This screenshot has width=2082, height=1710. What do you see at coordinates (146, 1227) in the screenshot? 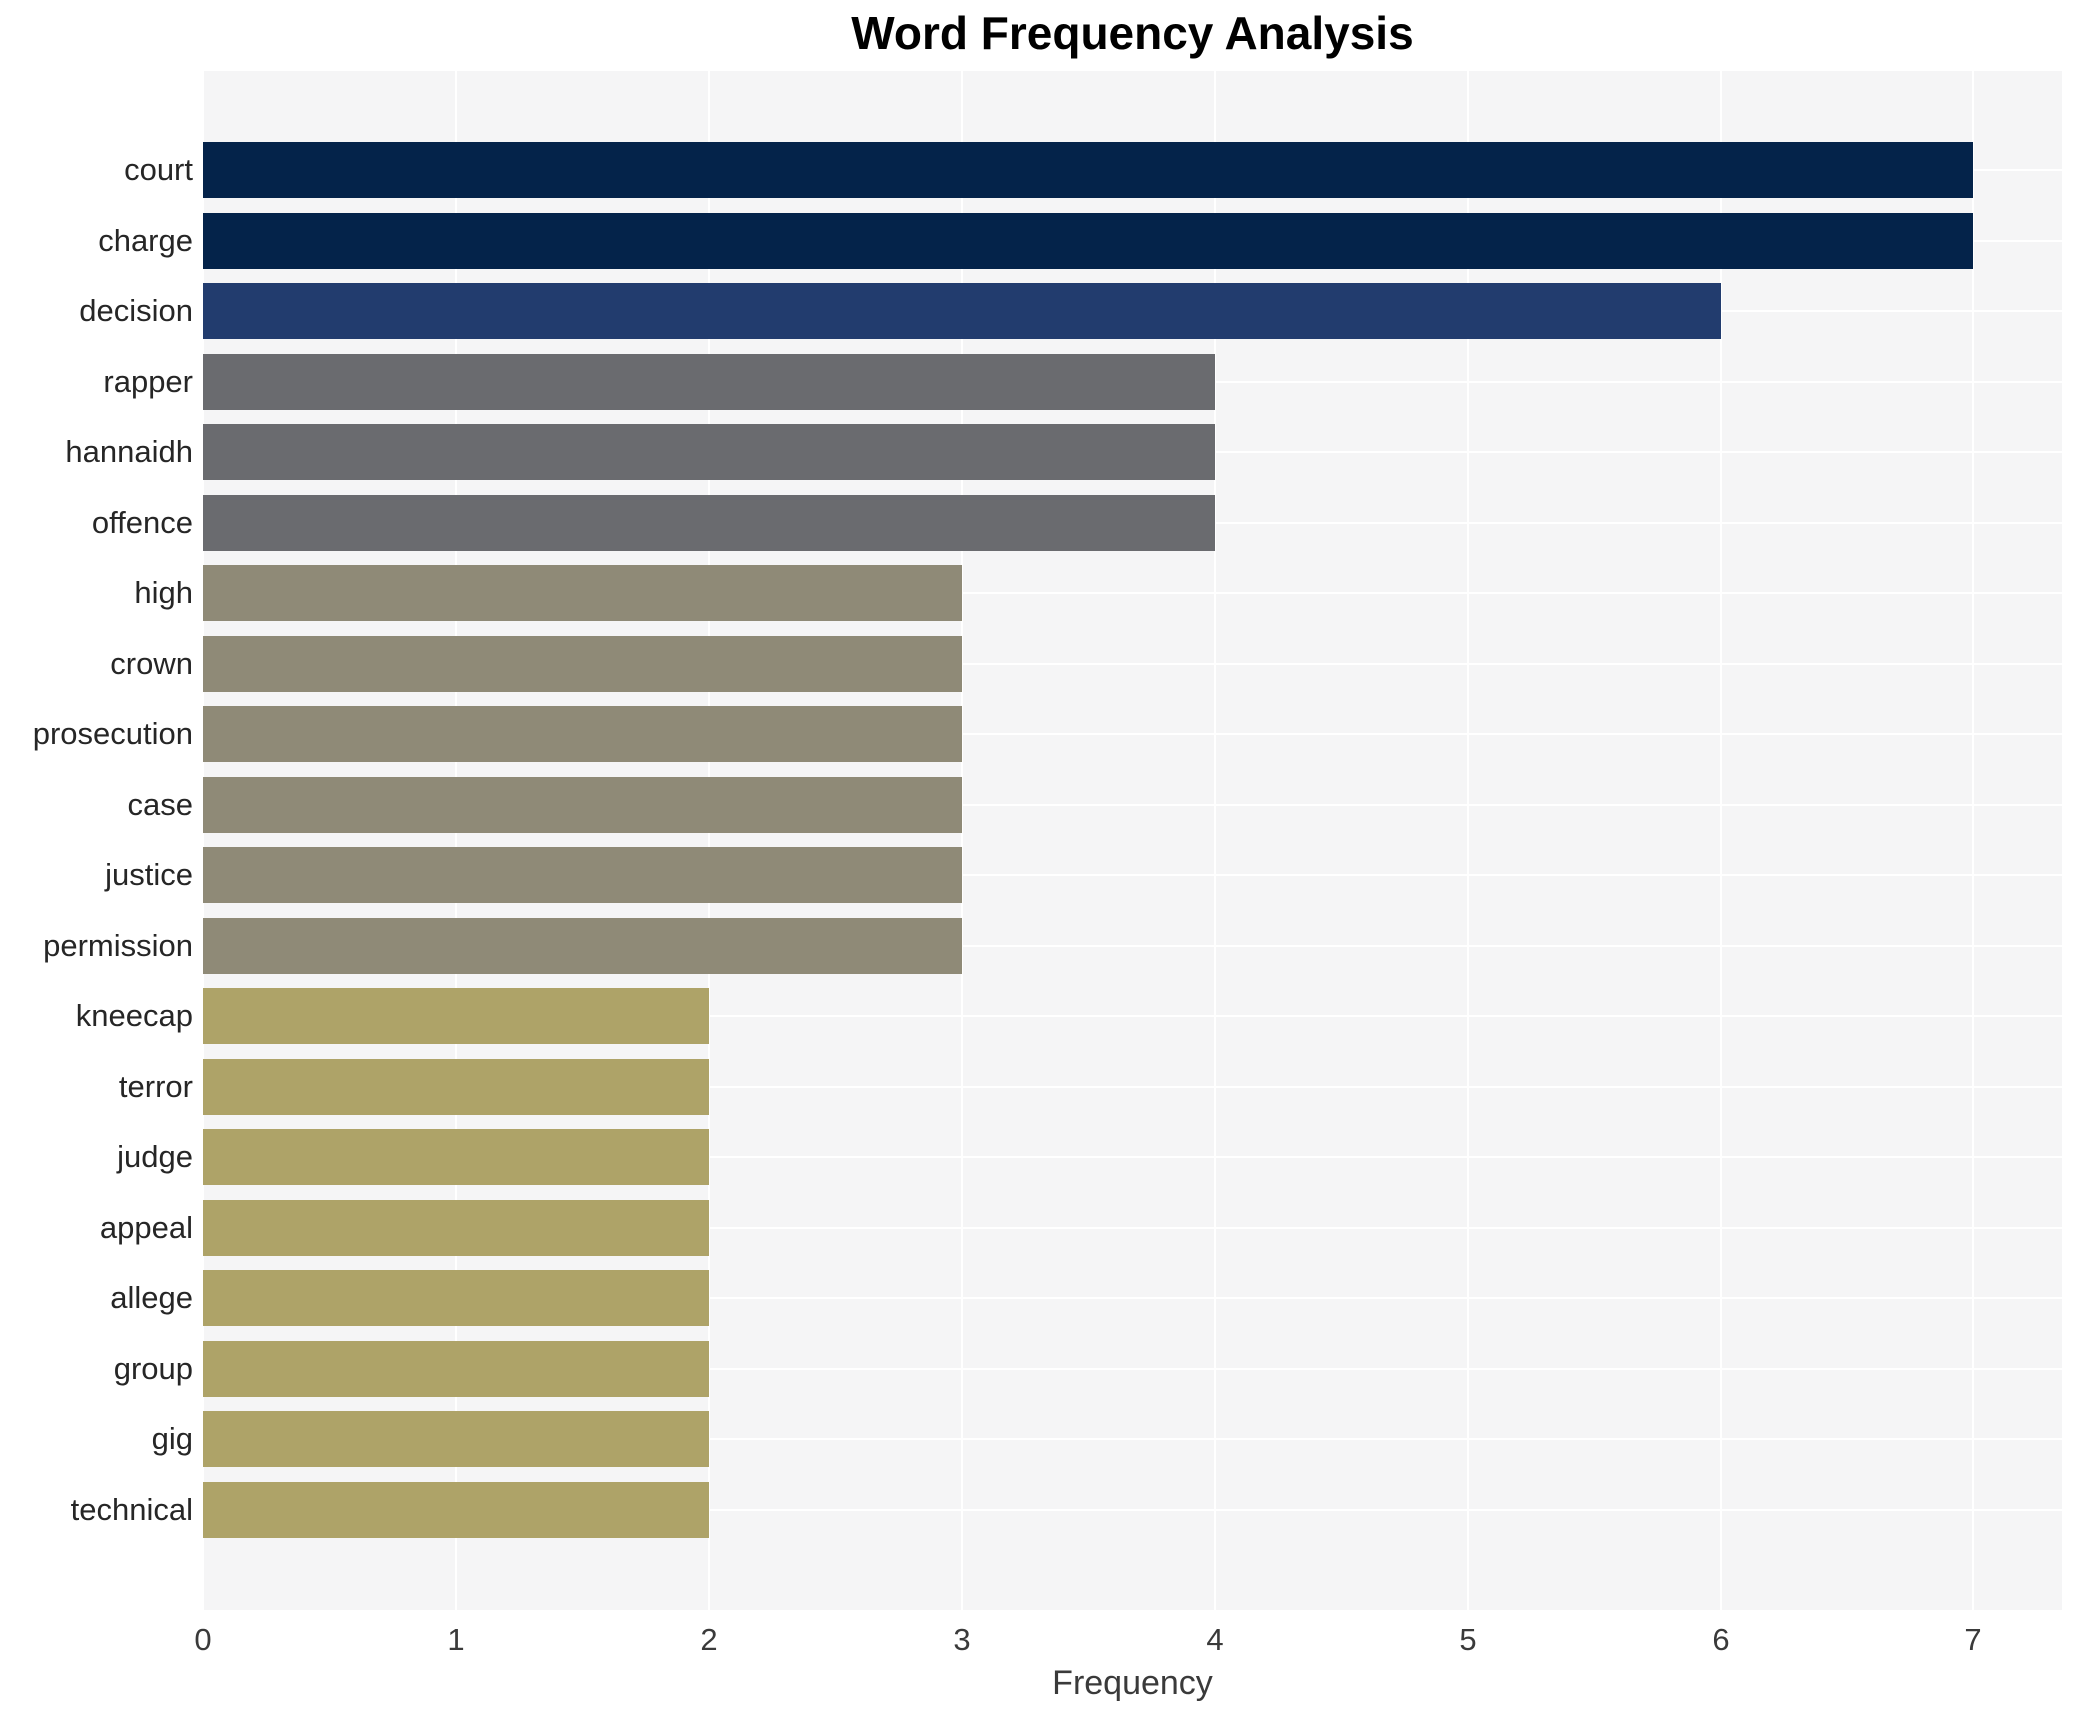
I see `y-tick-label-appeal: appeal` at bounding box center [146, 1227].